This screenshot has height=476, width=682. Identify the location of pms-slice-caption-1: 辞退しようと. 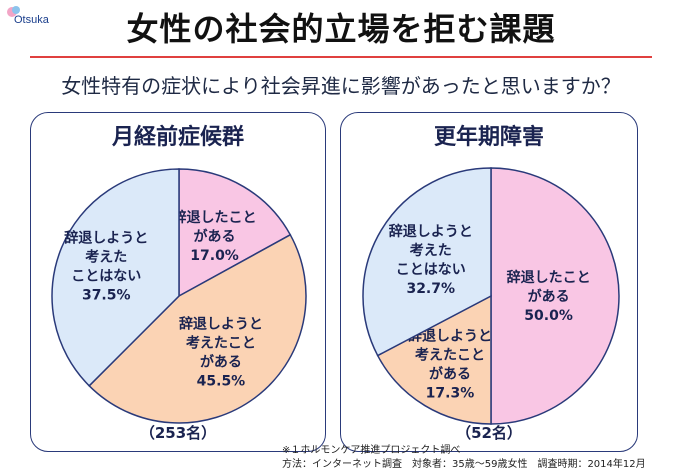
(221, 323).